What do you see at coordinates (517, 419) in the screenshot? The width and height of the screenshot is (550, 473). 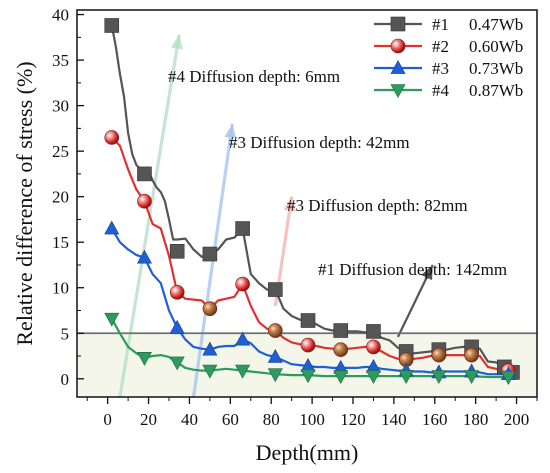 I see `x-tick-label: 200` at bounding box center [517, 419].